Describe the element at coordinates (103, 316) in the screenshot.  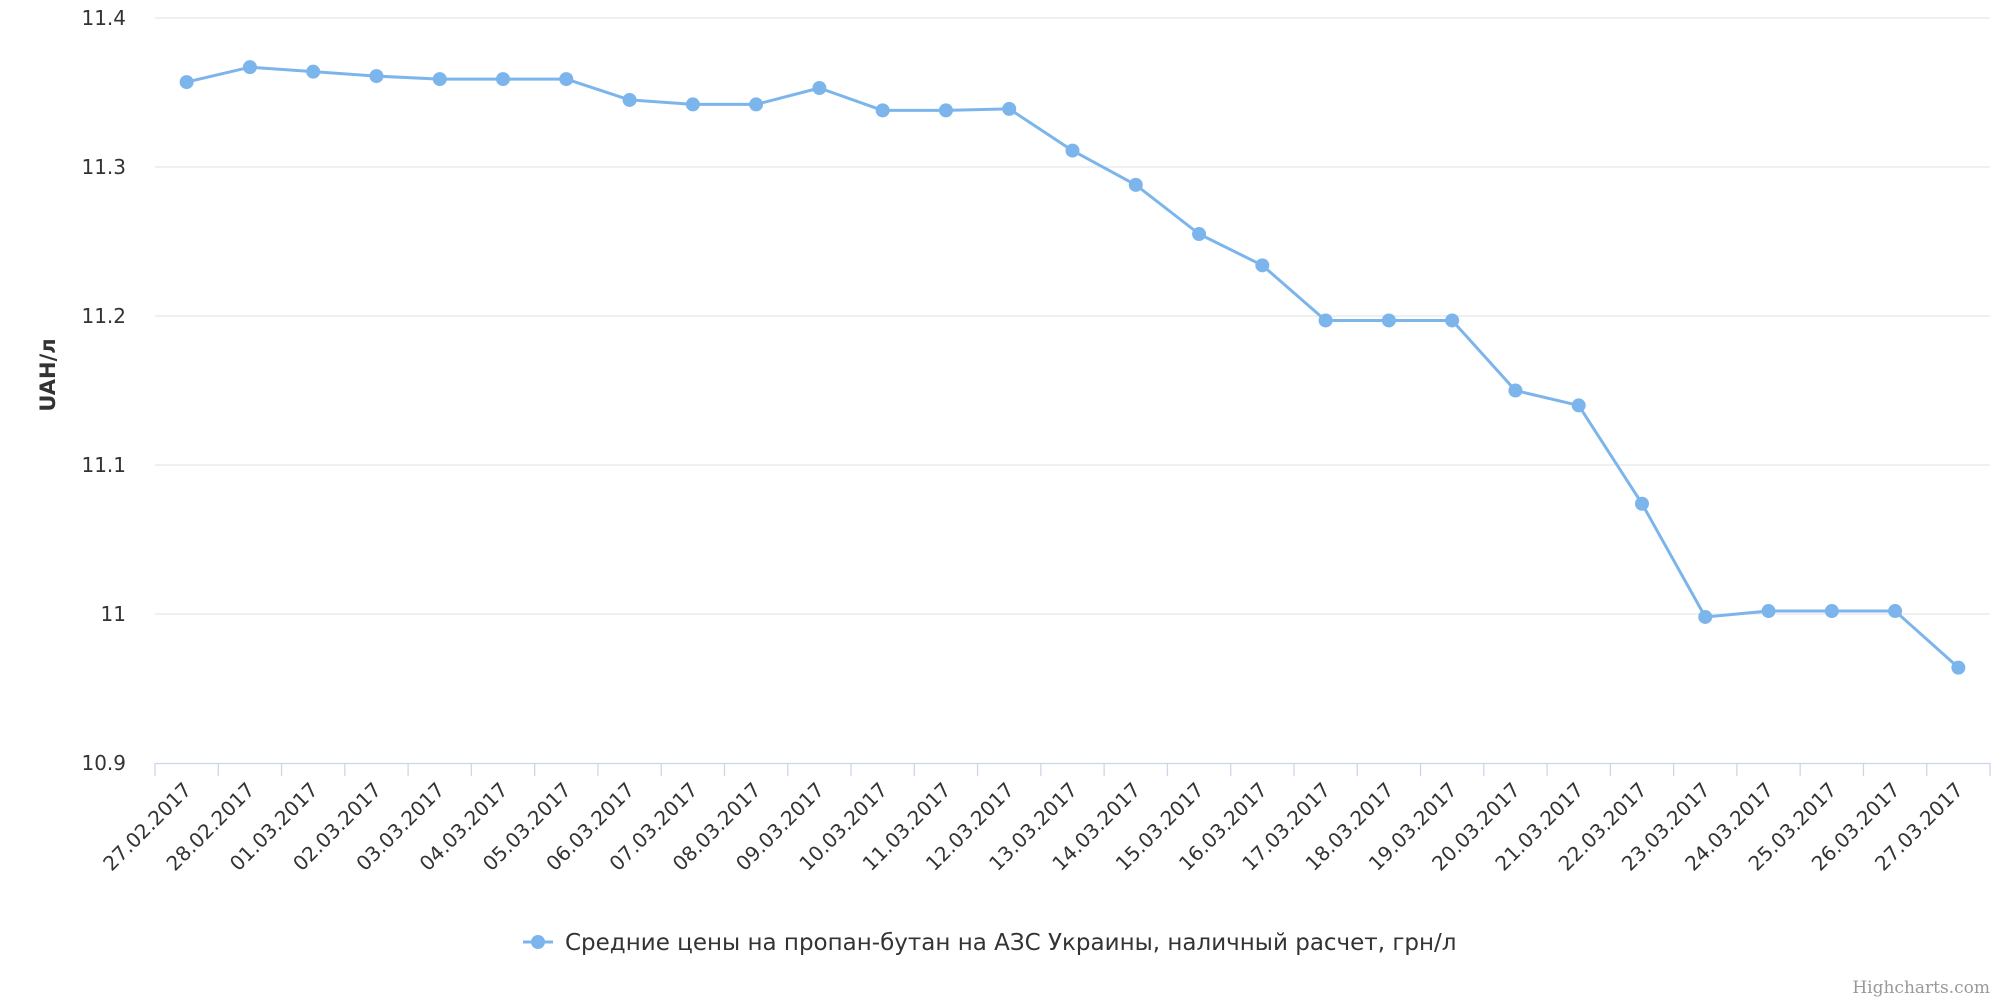
I see `y-tick-label: 11.2` at that location.